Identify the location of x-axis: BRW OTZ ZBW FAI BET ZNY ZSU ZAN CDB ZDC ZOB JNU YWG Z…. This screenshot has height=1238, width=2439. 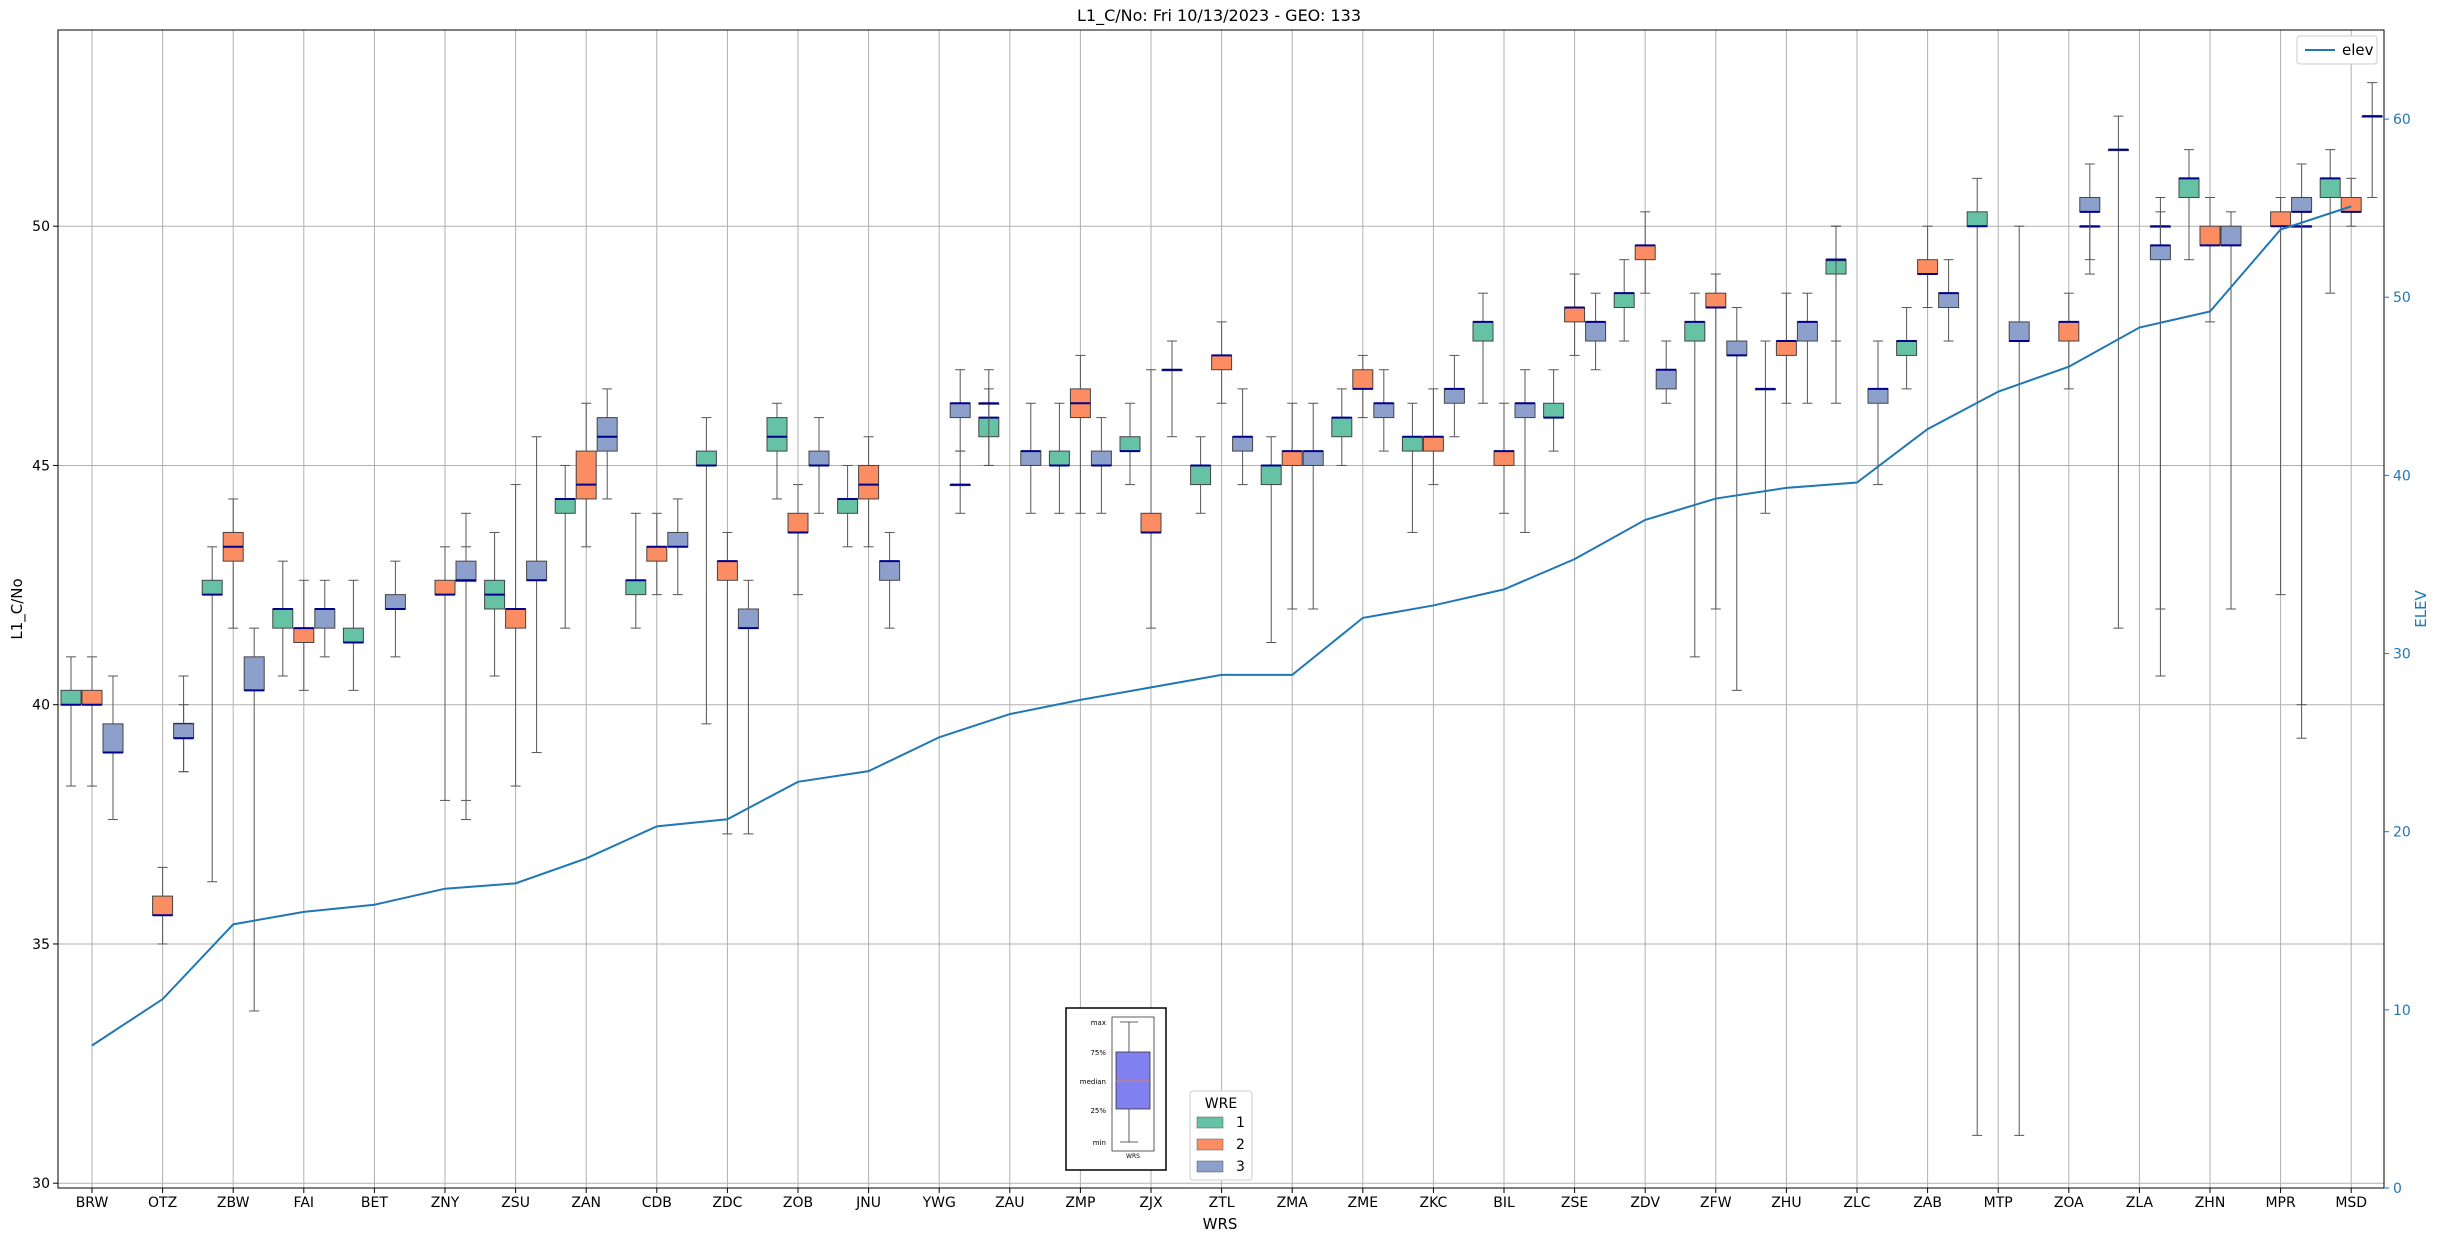
(1221, 1199).